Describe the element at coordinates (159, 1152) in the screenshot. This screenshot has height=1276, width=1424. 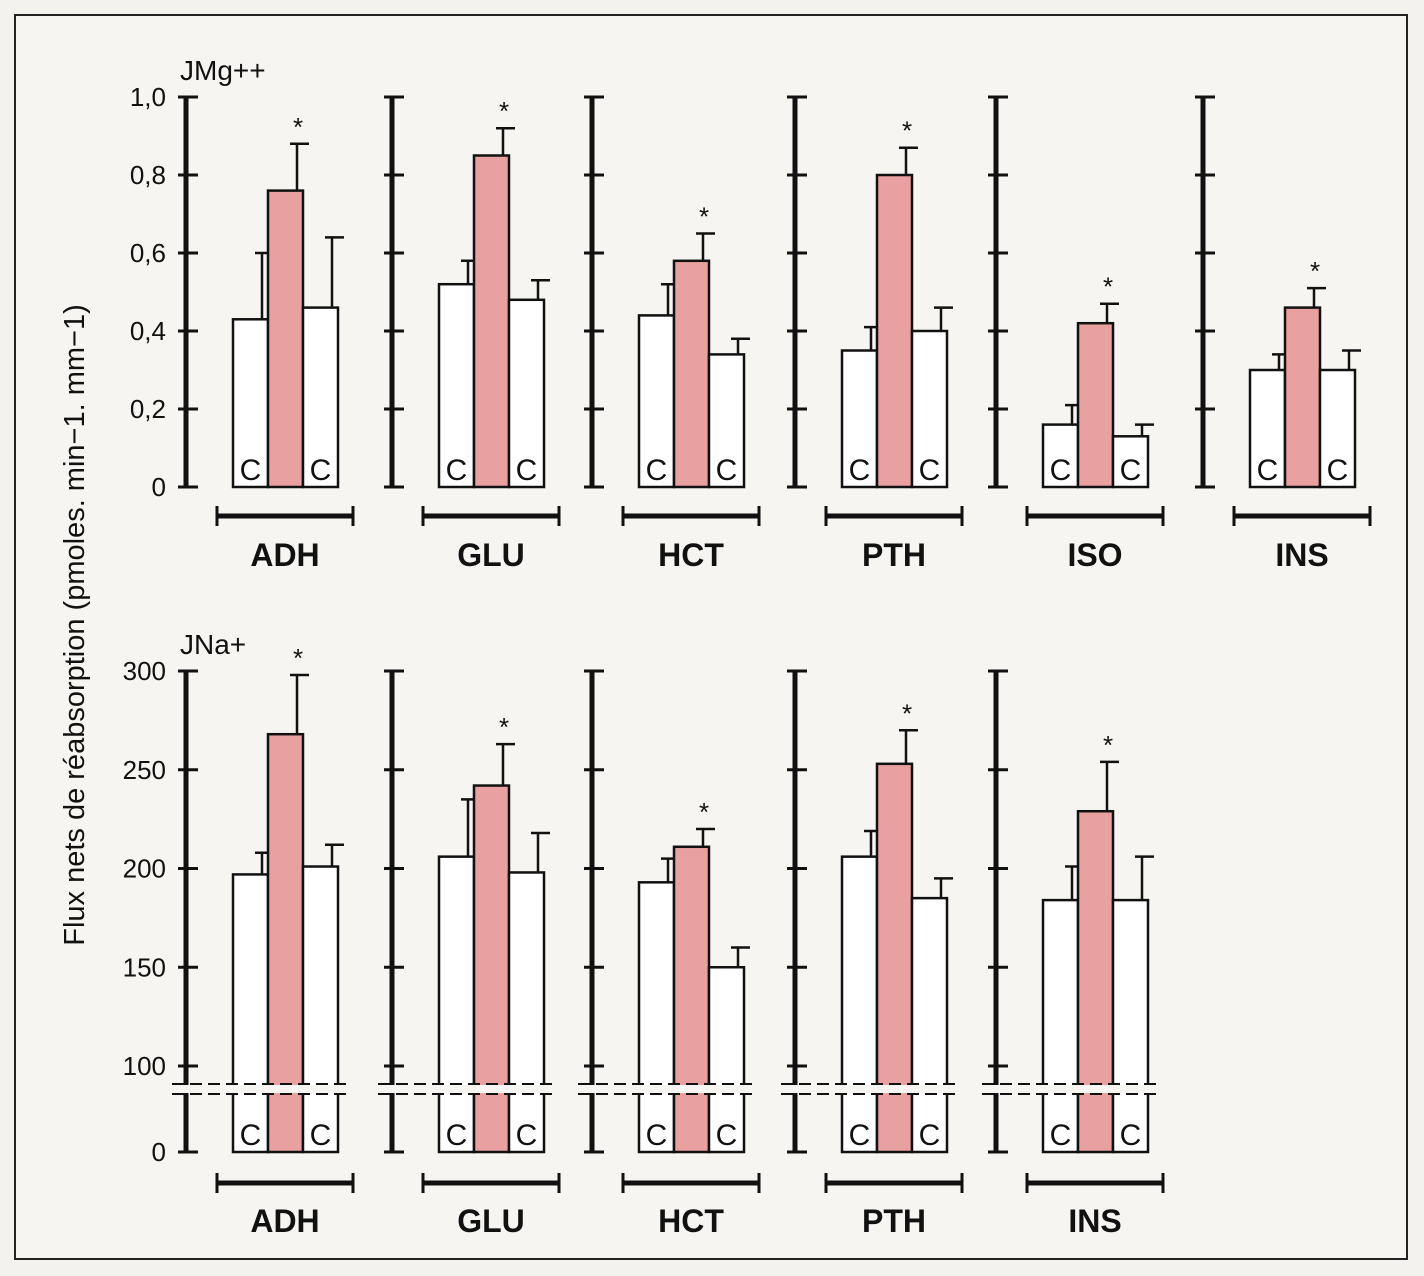
I see `y-tick-label-na-0: 0` at that location.